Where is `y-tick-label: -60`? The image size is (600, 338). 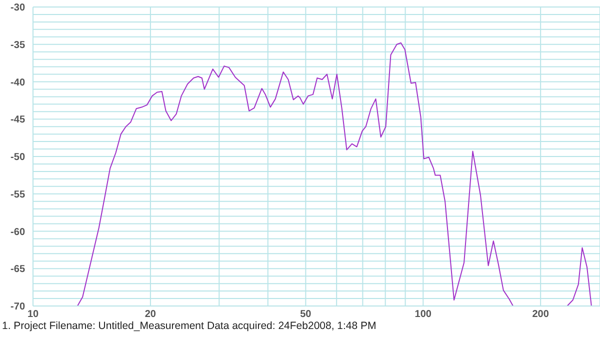 y-tick-label: -60 is located at coordinates (18, 232).